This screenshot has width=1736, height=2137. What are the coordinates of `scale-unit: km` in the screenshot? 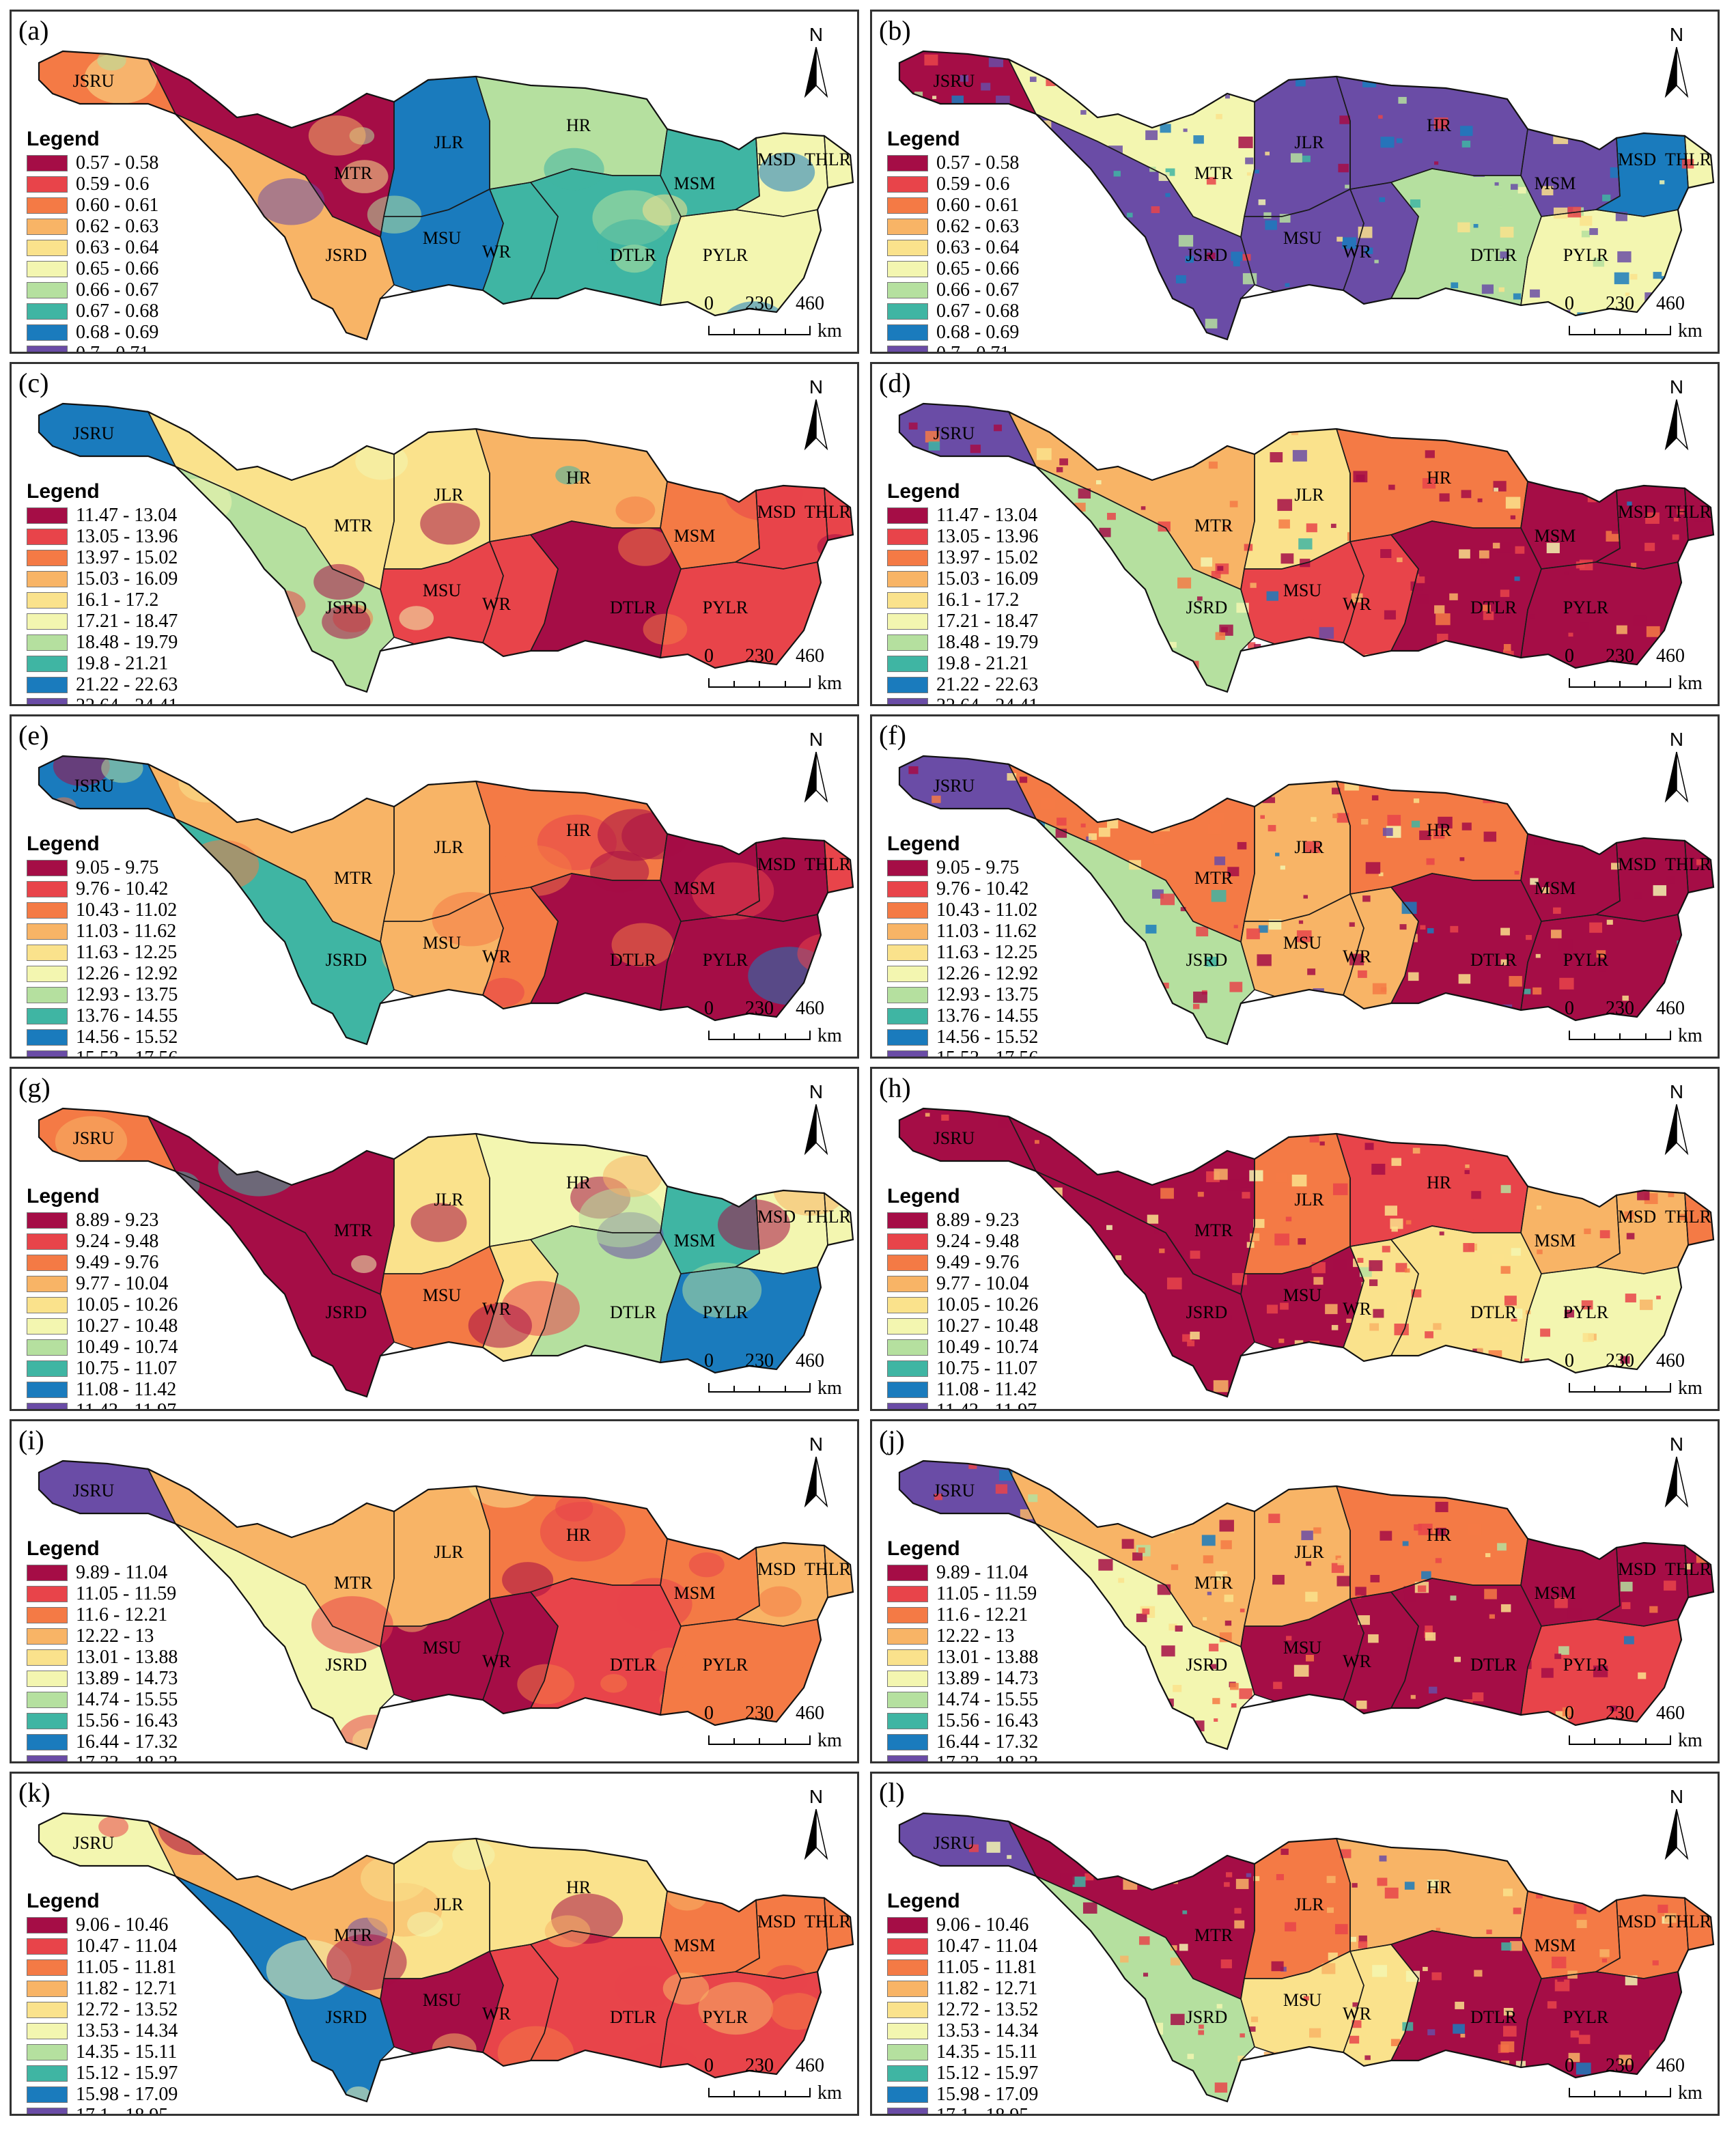 It's located at (830, 1035).